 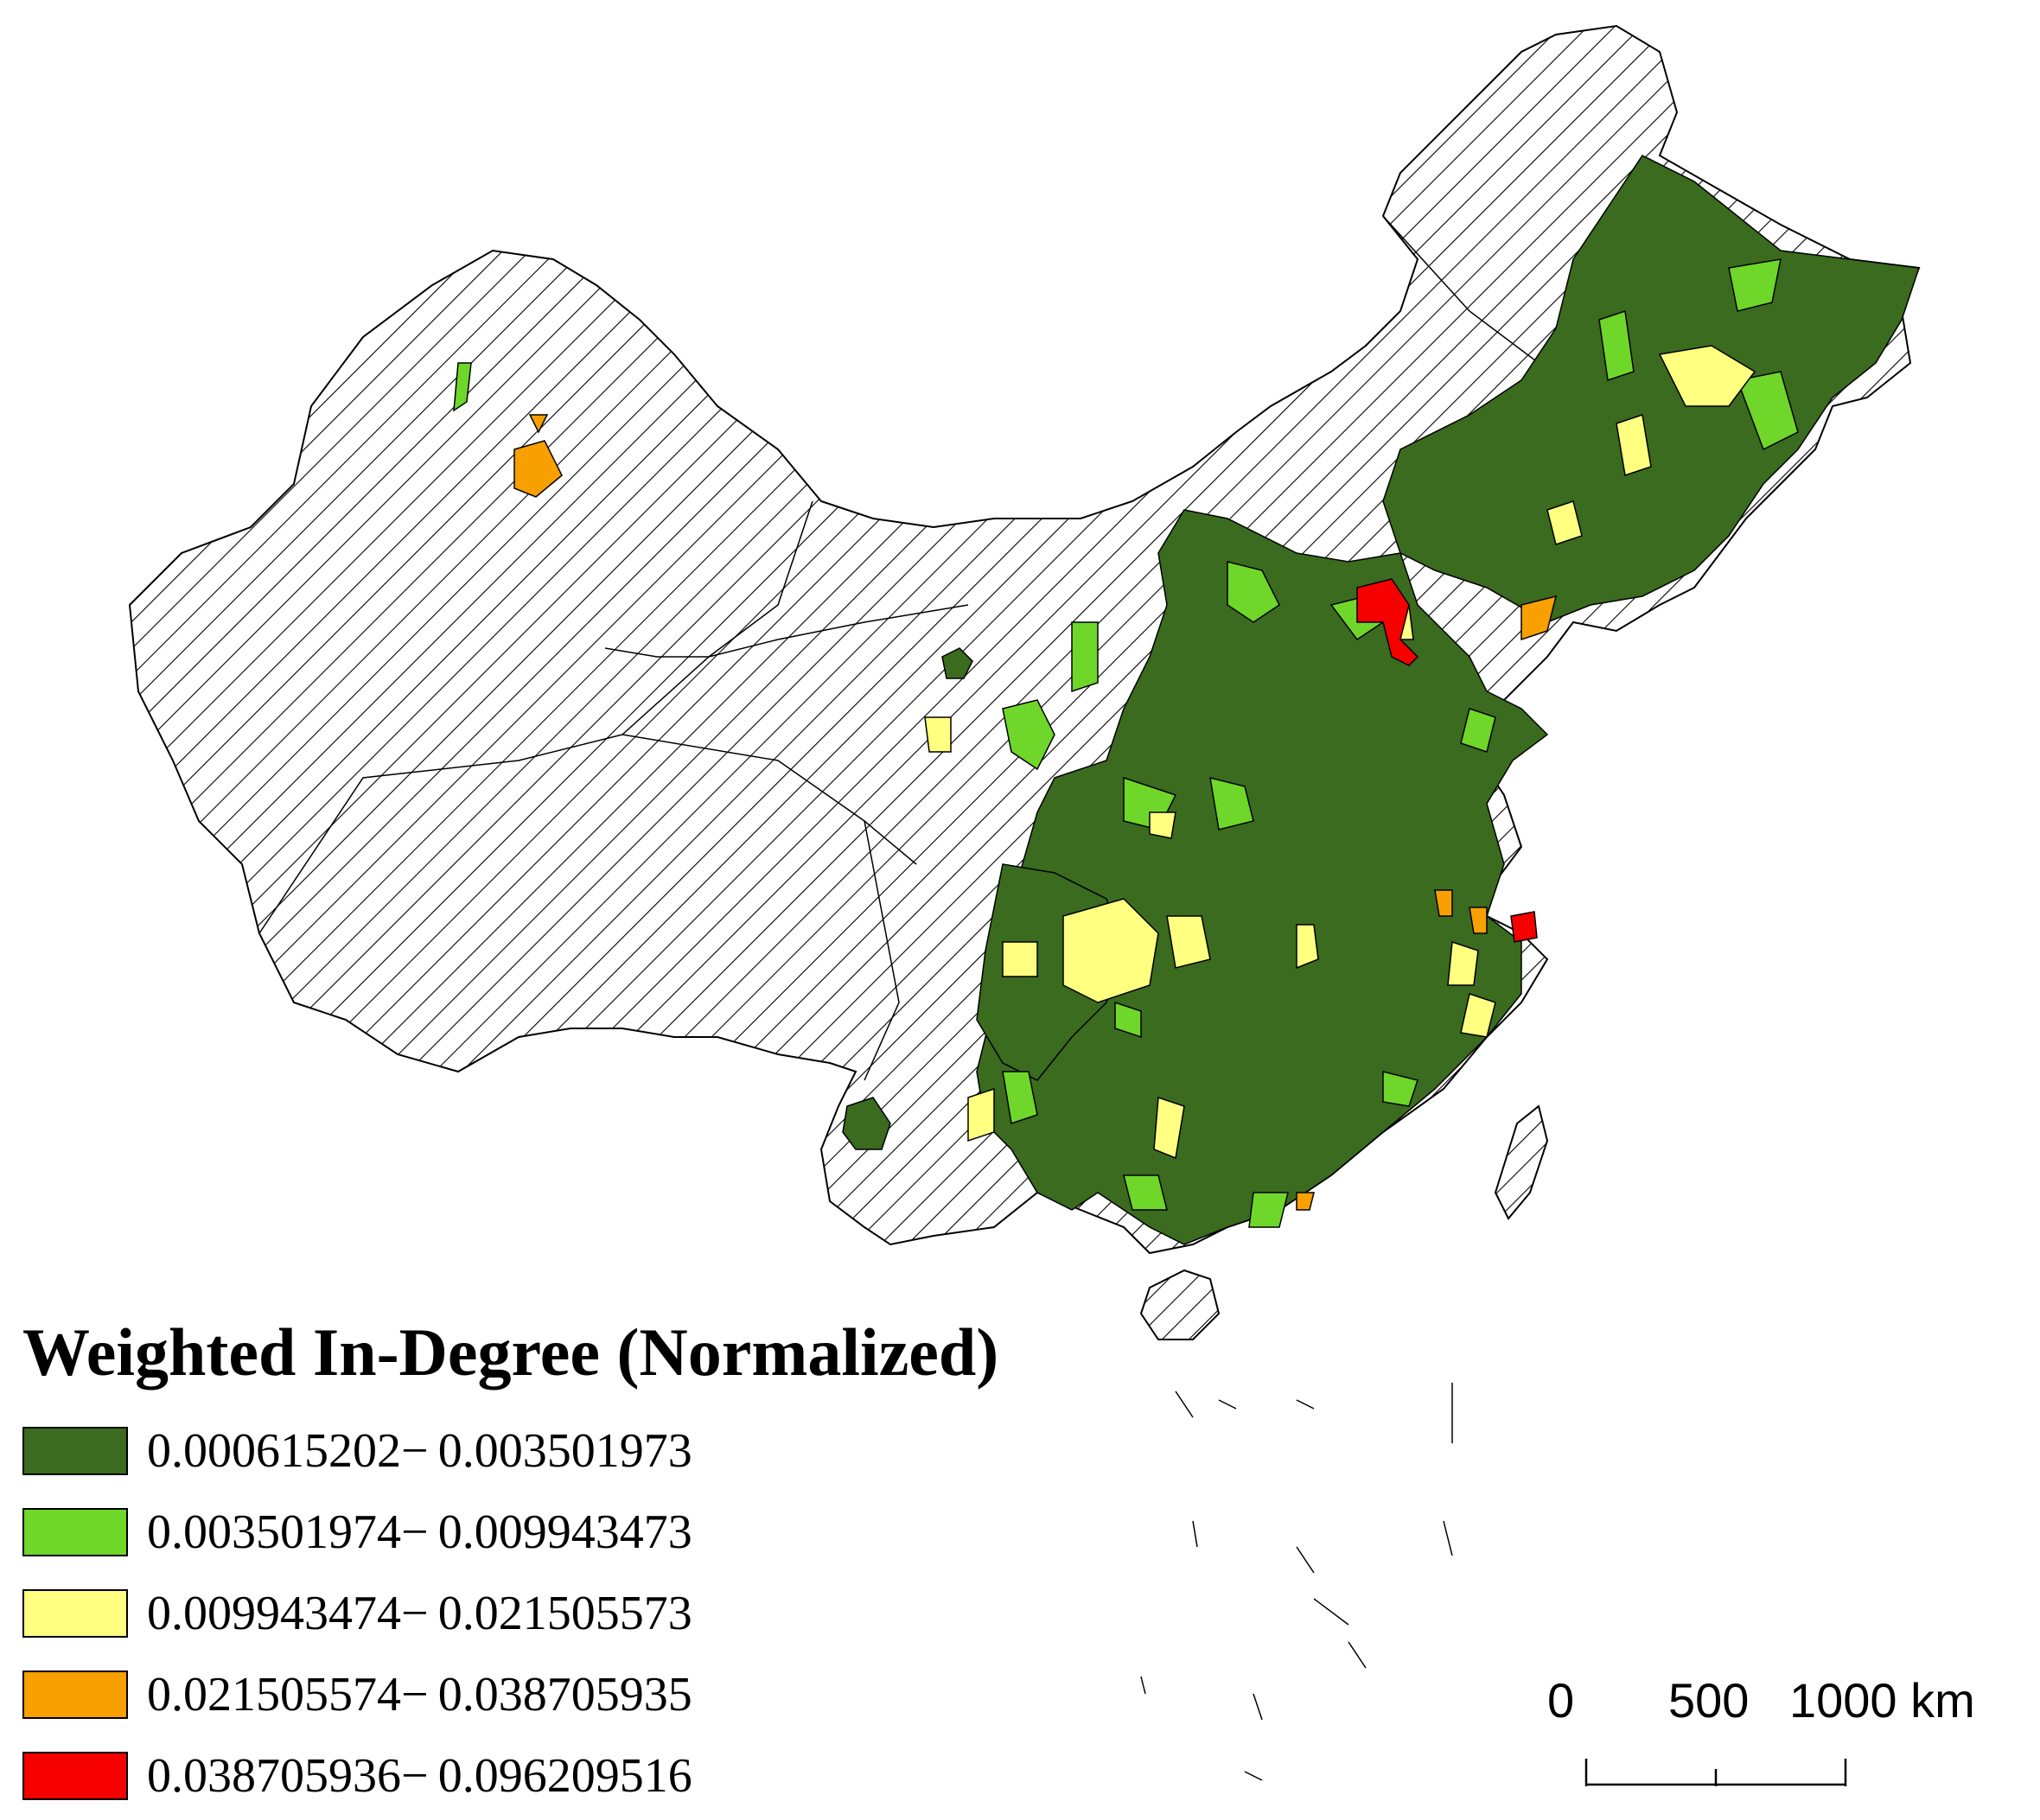 I want to click on legend-title: Weighted In-Degree (Normalized), so click(x=511, y=1352).